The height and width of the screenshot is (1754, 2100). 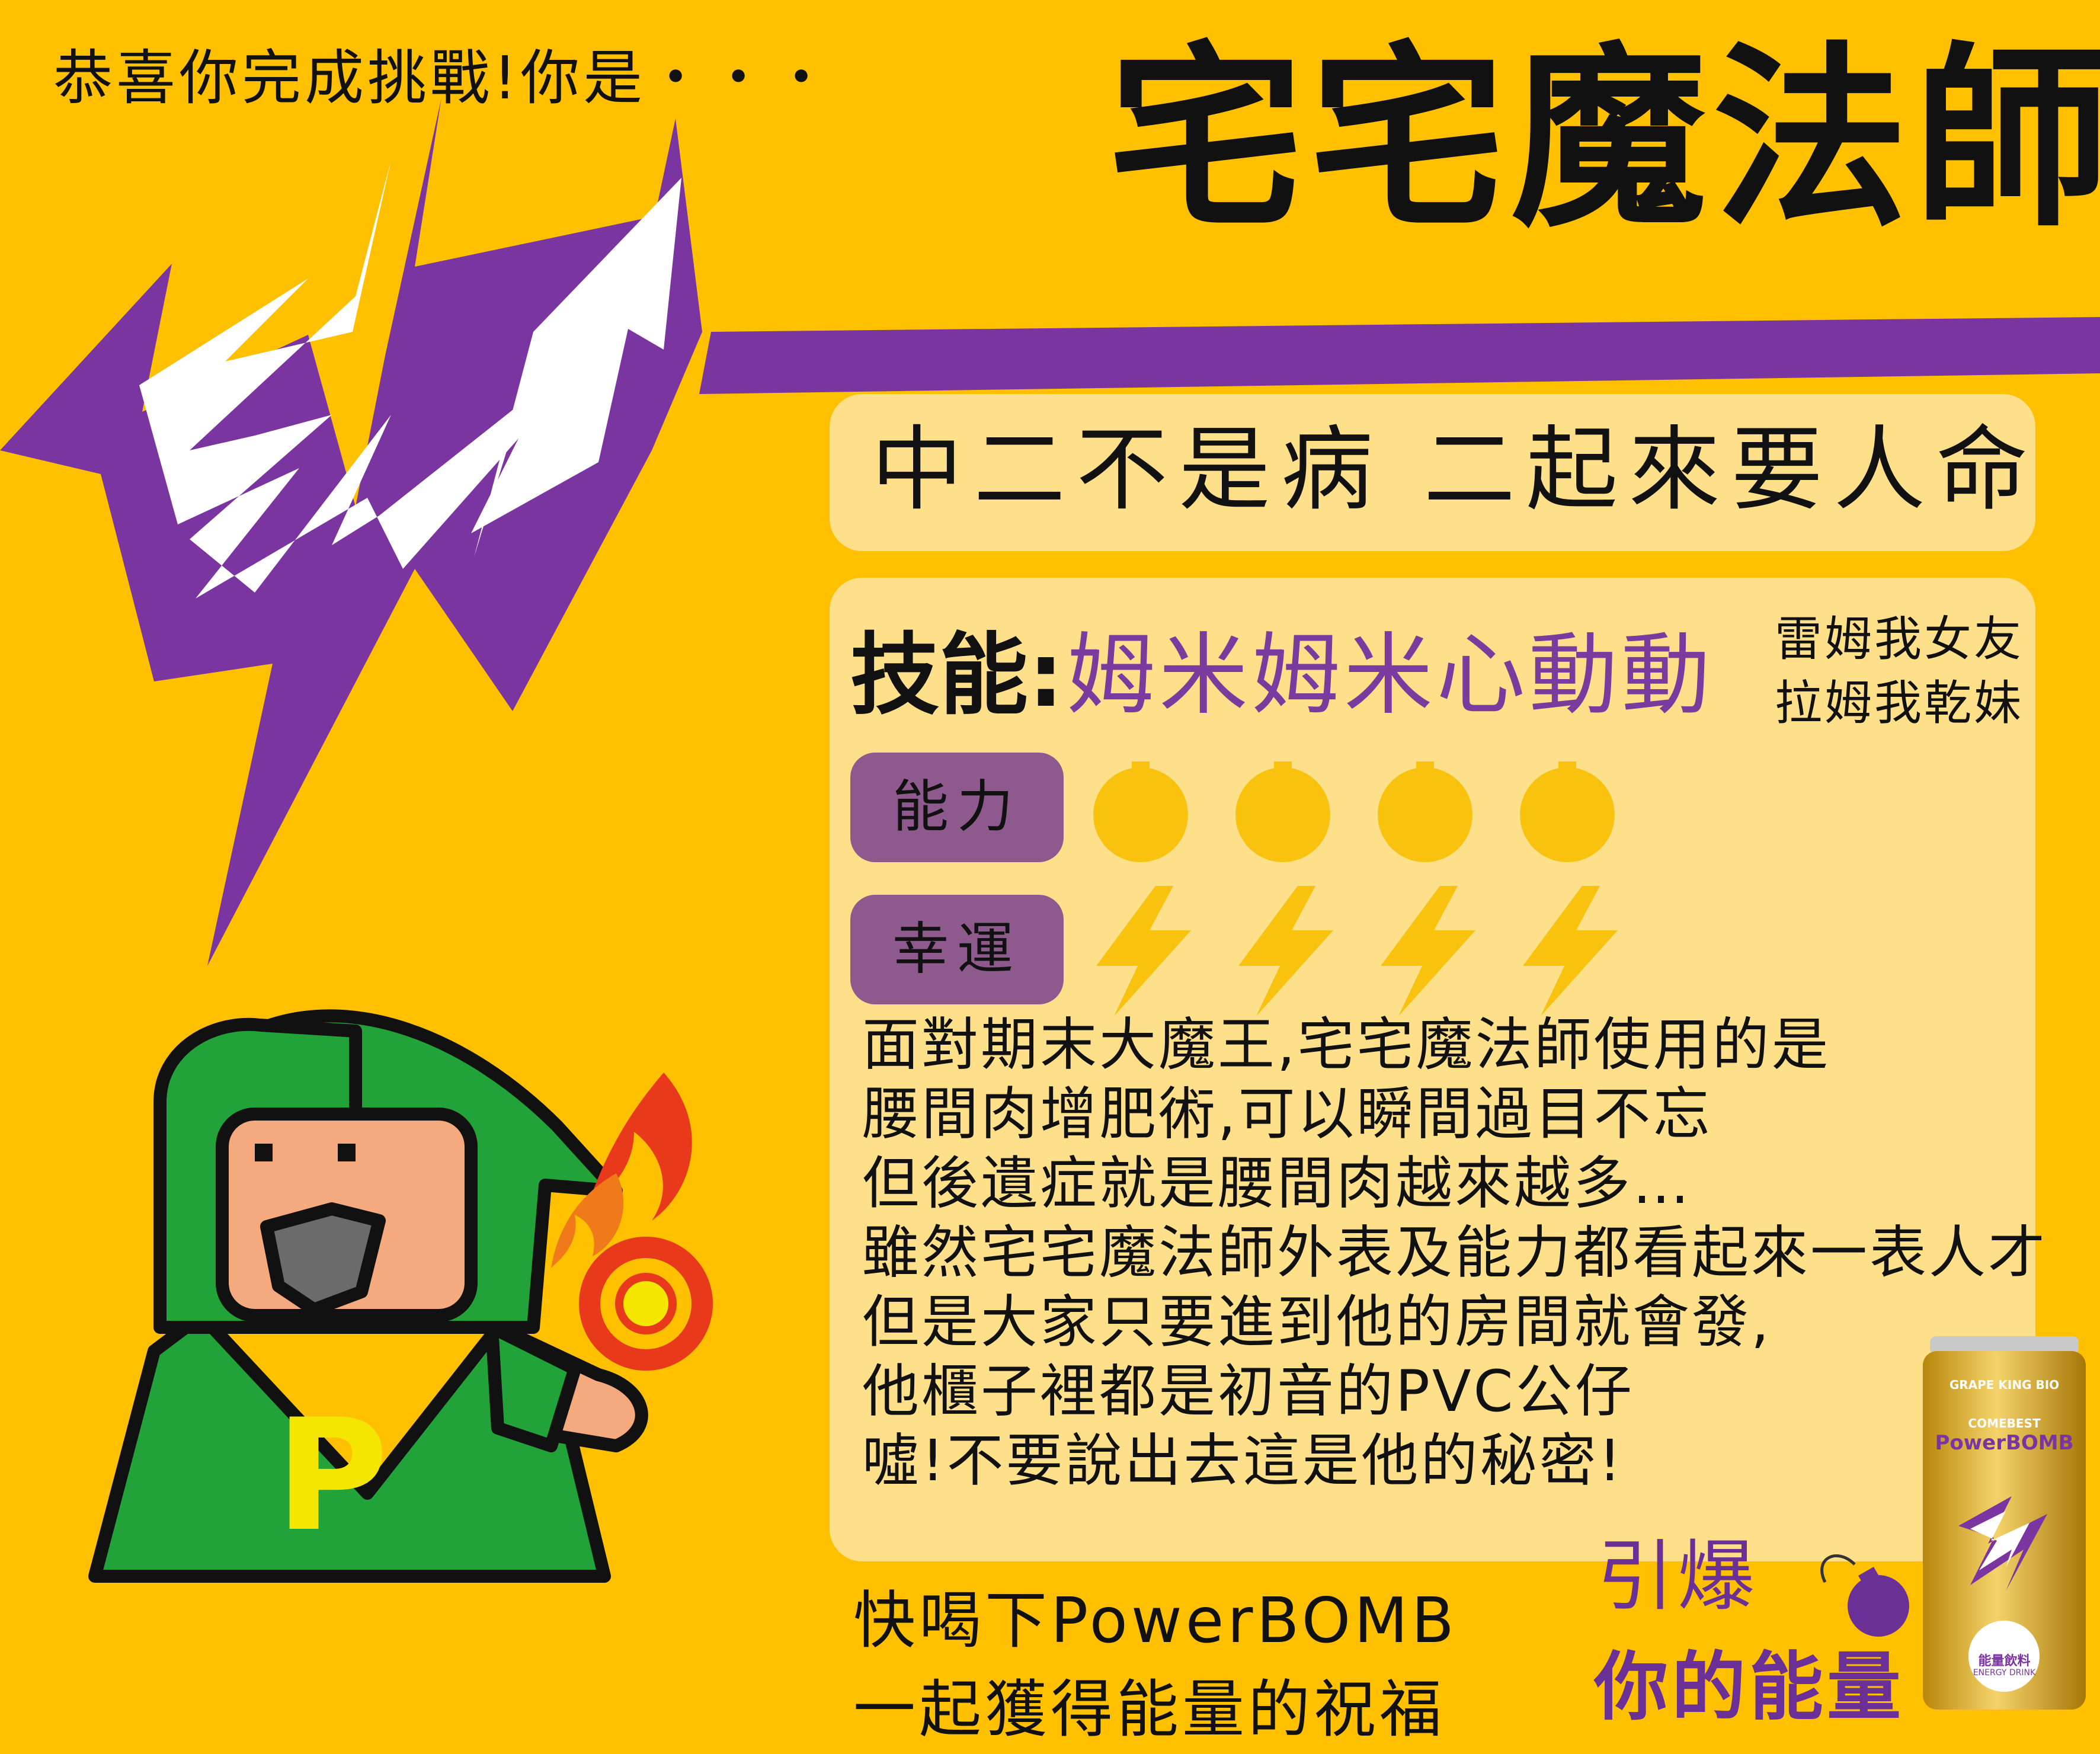 I want to click on can-sub: COMEBEST, so click(x=2004, y=1423).